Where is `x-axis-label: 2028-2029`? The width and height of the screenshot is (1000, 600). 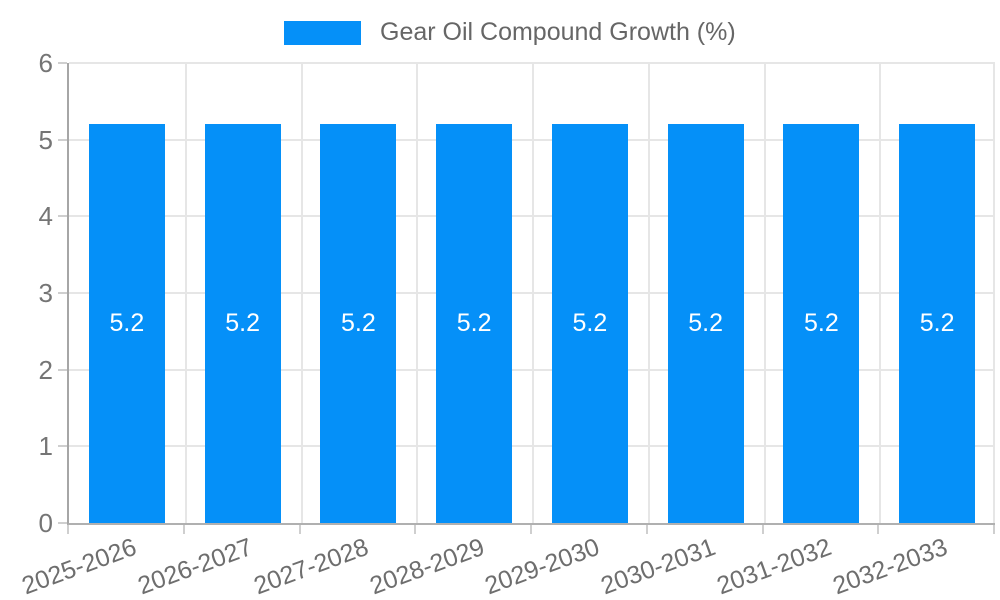 x-axis-label: 2028-2029 is located at coordinates (426, 566).